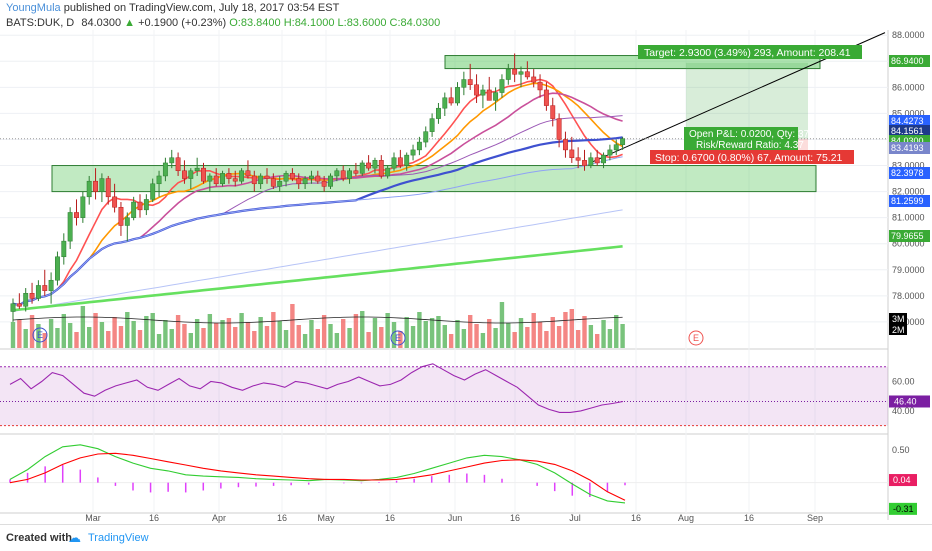  Describe the element at coordinates (398, 338) in the screenshot. I see `event-marker-icon-glyph: E` at that location.